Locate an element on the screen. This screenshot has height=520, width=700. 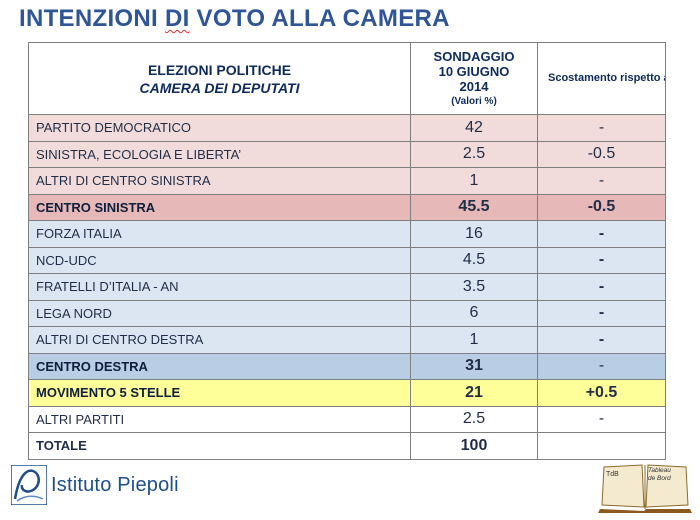
table-row-aggregate: CENTRO DESTRA 31 - is located at coordinates (347, 366).